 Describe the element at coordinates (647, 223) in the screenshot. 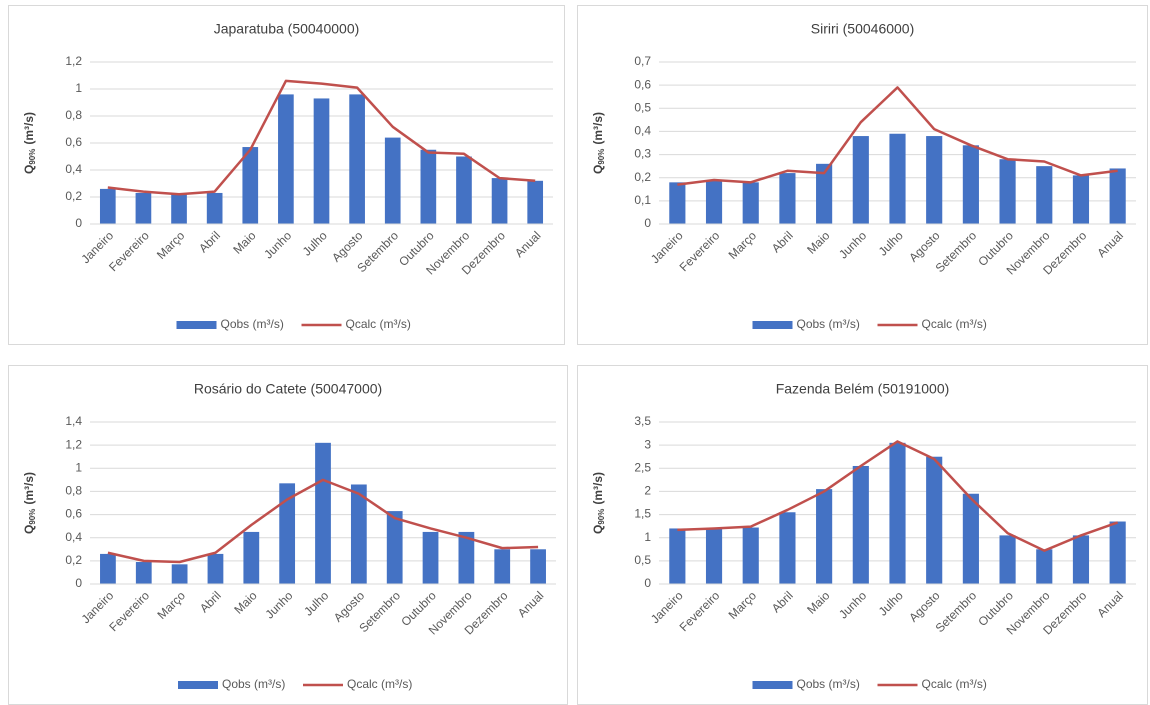

I see `y-tick-label: 0` at that location.